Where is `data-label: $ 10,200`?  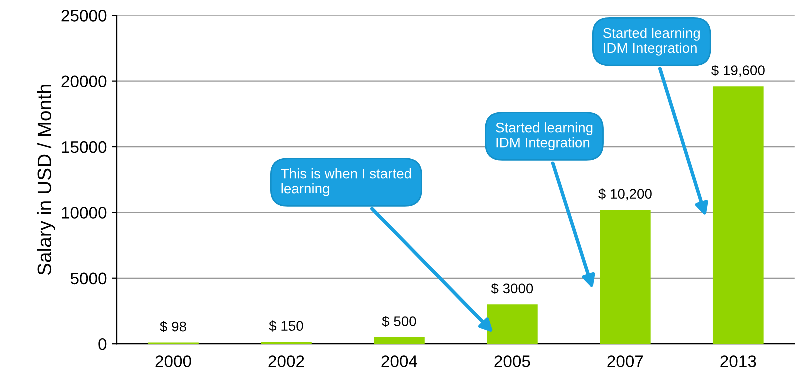
data-label: $ 10,200 is located at coordinates (625, 194).